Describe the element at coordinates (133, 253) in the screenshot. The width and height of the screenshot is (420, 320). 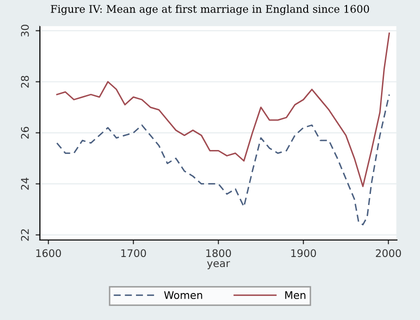
I see `x-tick-label: 1700` at that location.